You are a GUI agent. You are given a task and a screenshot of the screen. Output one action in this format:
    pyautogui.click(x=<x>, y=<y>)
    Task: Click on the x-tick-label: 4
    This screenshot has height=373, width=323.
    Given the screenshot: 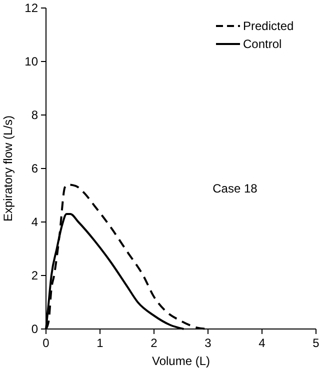 What is the action you would take?
    pyautogui.click(x=262, y=343)
    